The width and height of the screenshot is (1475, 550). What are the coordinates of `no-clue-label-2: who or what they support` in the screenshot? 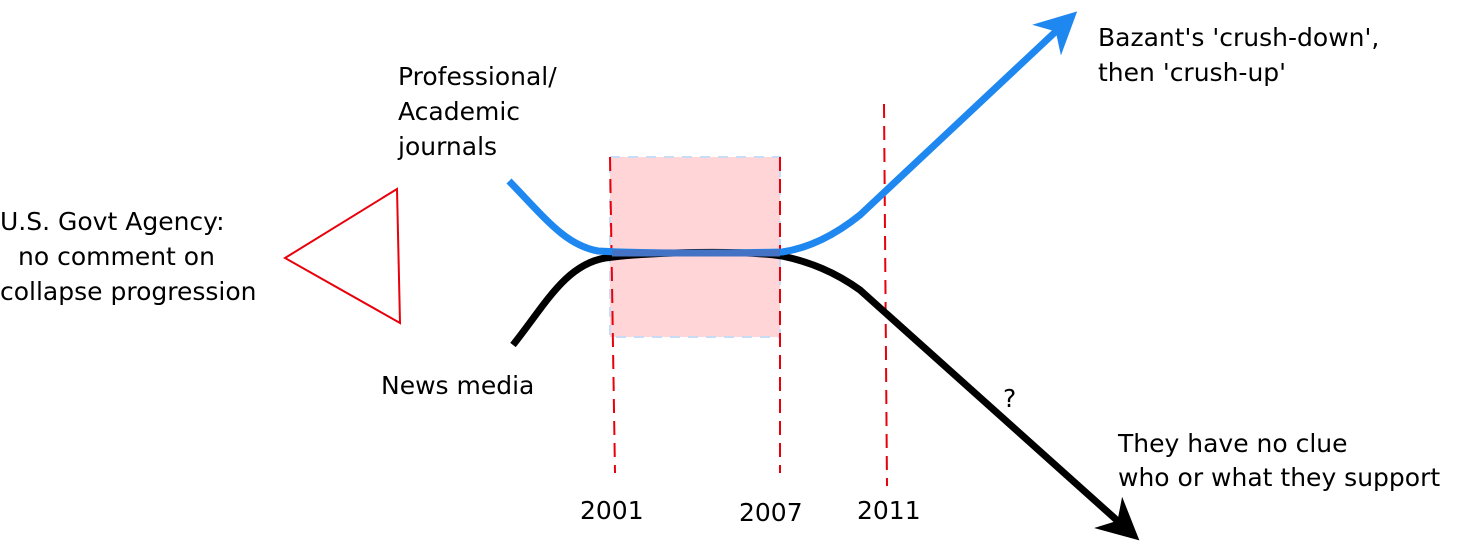 It's located at (1279, 477).